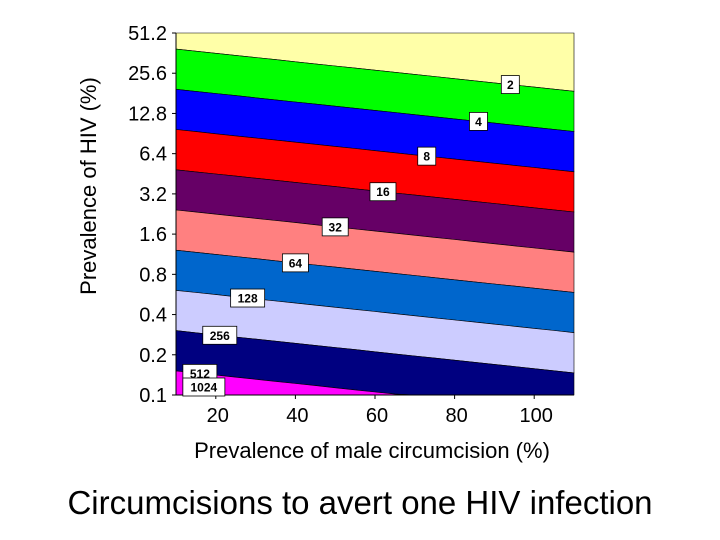 The height and width of the screenshot is (540, 720). What do you see at coordinates (153, 356) in the screenshot?
I see `y-tick-label: 0.2` at bounding box center [153, 356].